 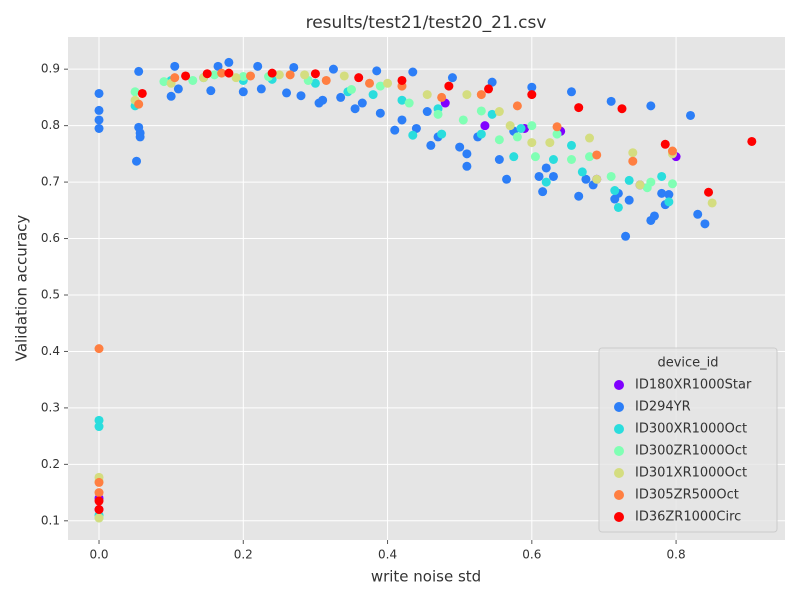 I want to click on legend-label: ID300ZR1000Oct, so click(x=691, y=451).